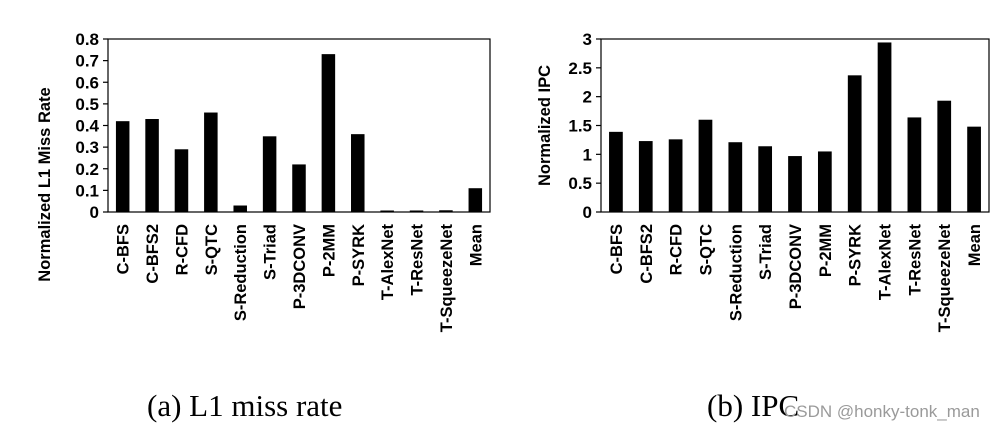 The image size is (1004, 432). What do you see at coordinates (45, 184) in the screenshot?
I see `y-axis-label: Normalized L1 Miss Rate` at bounding box center [45, 184].